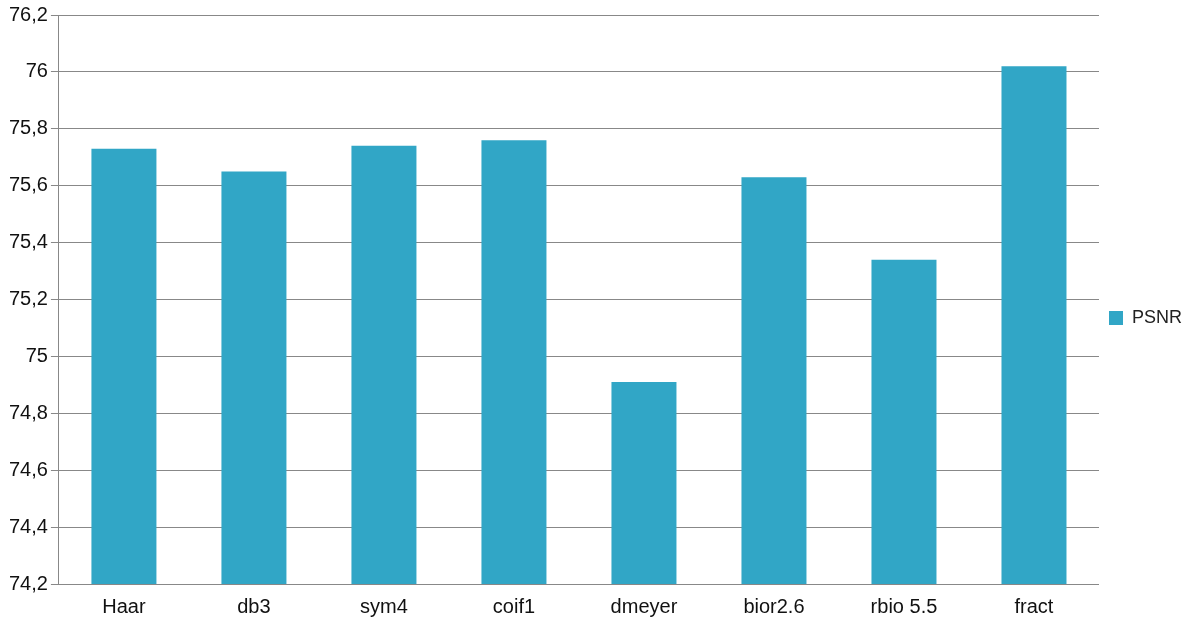 This screenshot has height=628, width=1202. I want to click on x-tick-label: Haar, so click(124, 605).